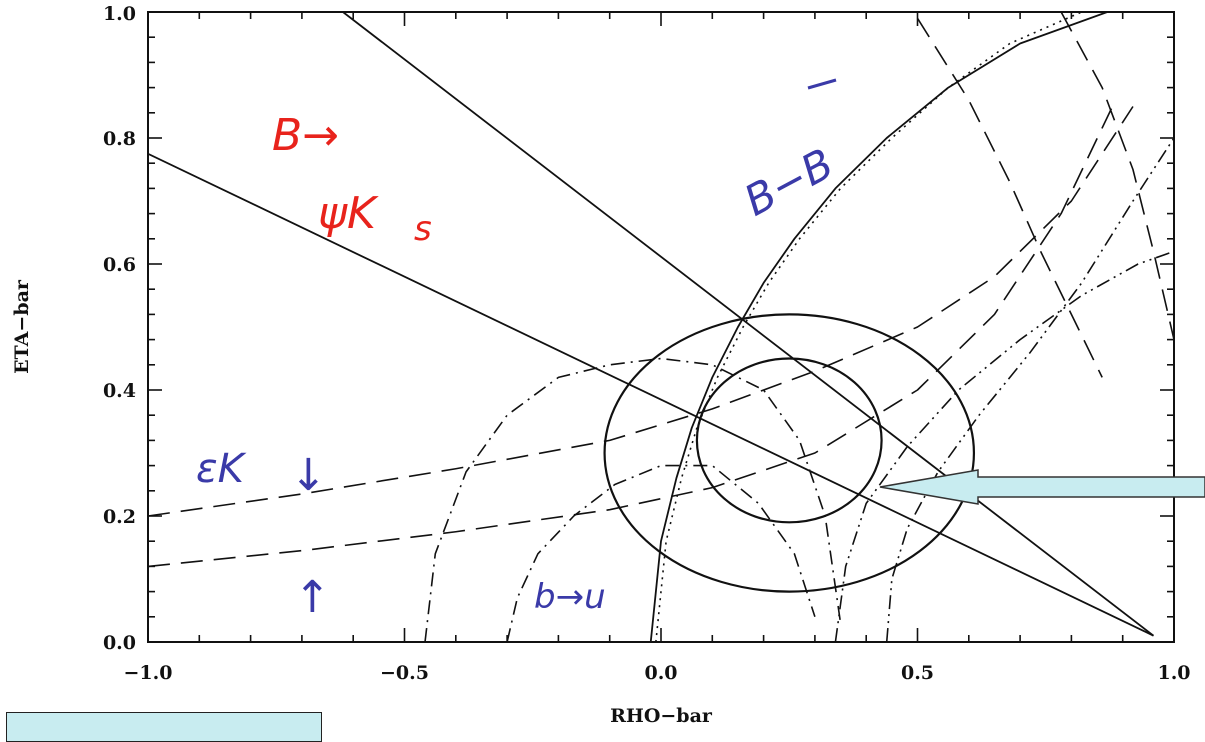  I want to click on x-tick-label-0: −1.0, so click(148, 673).